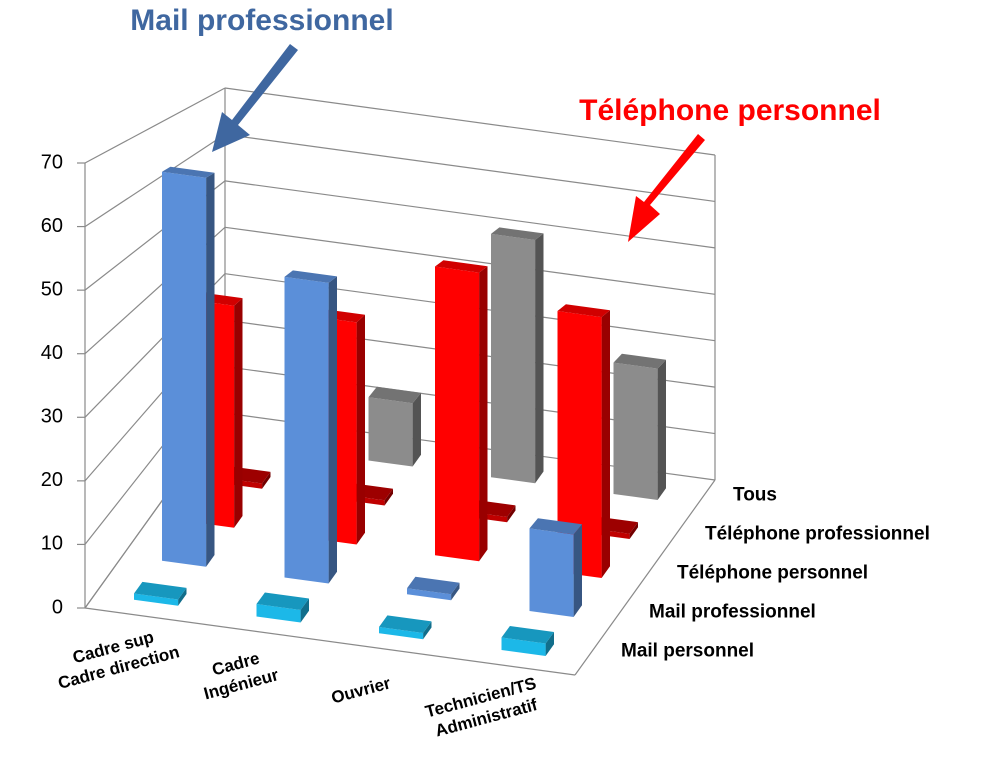  I want to click on y-tick-label: 60, so click(52, 226).